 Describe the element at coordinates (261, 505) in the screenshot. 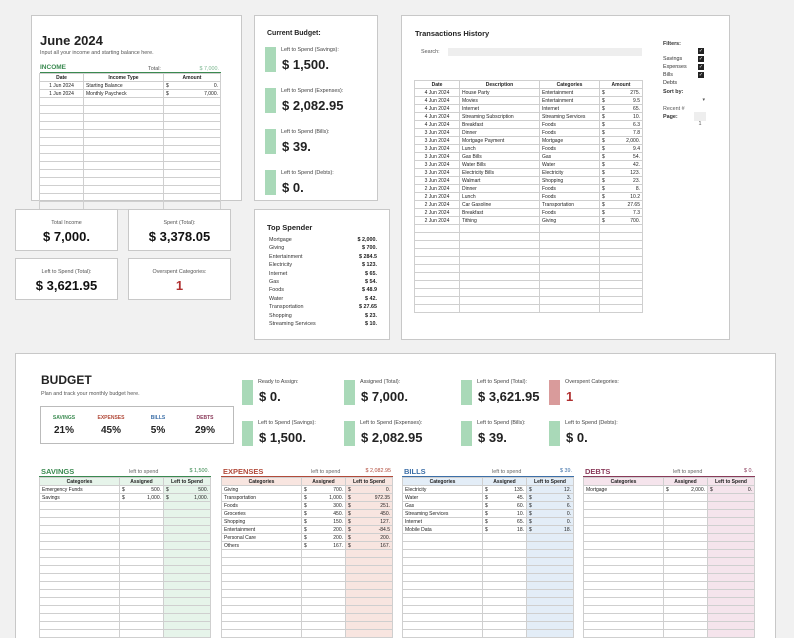

I see `budget-category: Foods` at that location.